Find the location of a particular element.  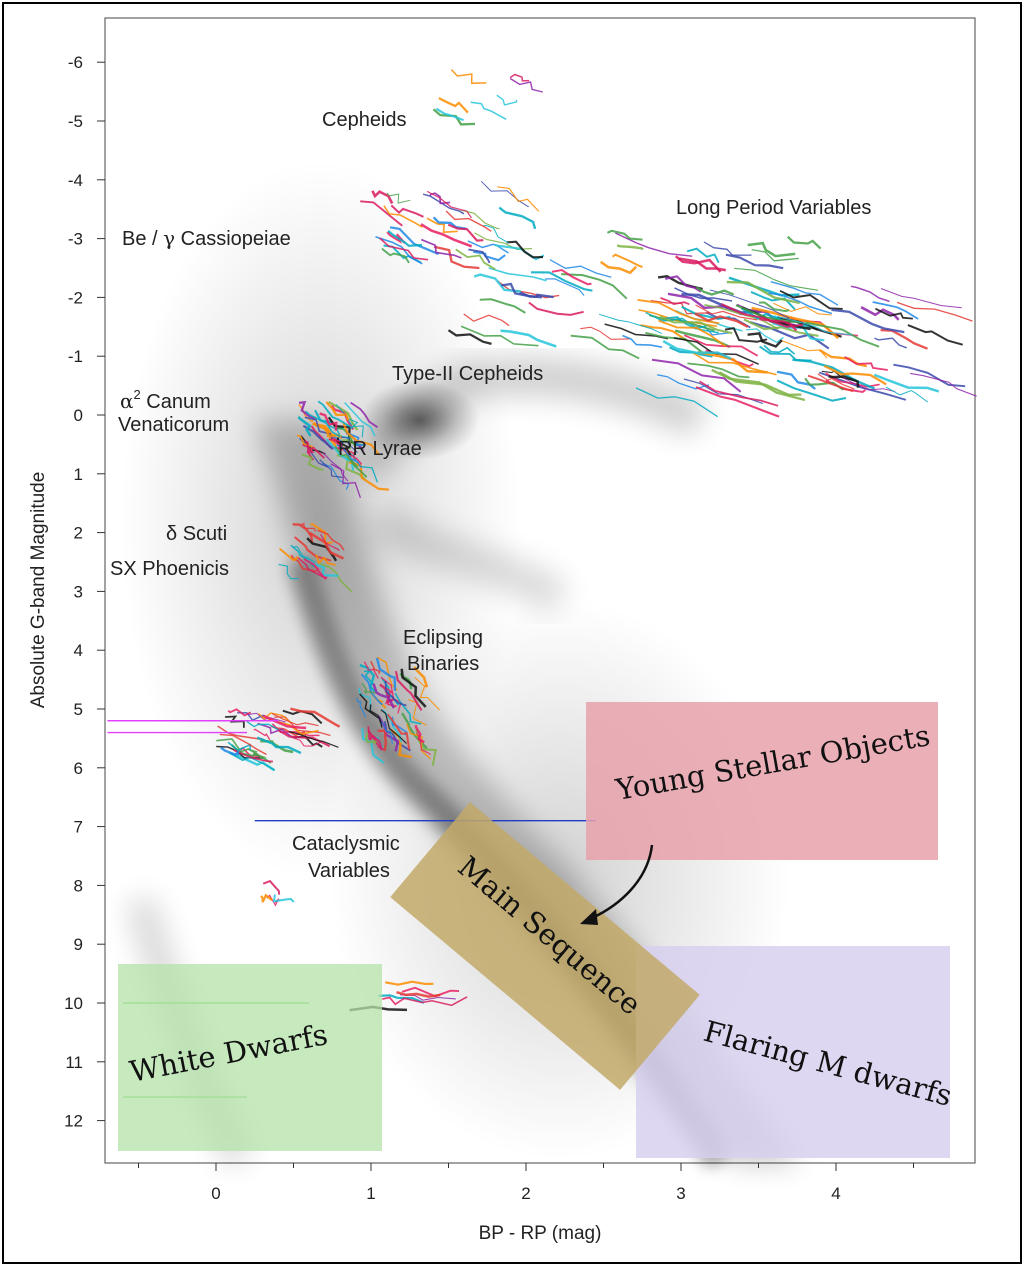

y-tick-label: -2 is located at coordinates (75, 297).